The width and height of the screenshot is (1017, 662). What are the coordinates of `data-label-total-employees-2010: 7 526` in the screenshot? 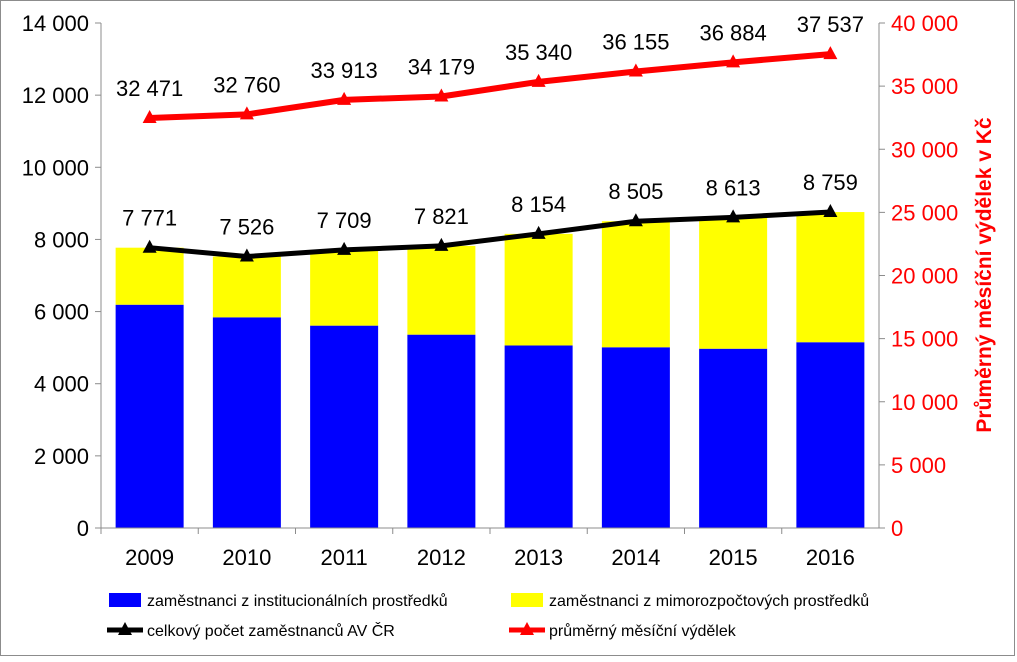 It's located at (246, 227).